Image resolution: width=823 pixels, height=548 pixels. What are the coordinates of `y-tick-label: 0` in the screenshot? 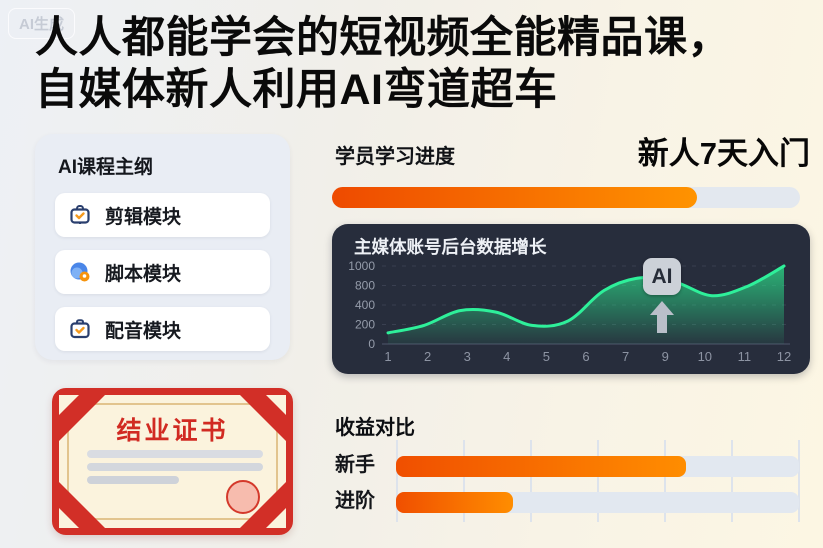 It's located at (371, 344).